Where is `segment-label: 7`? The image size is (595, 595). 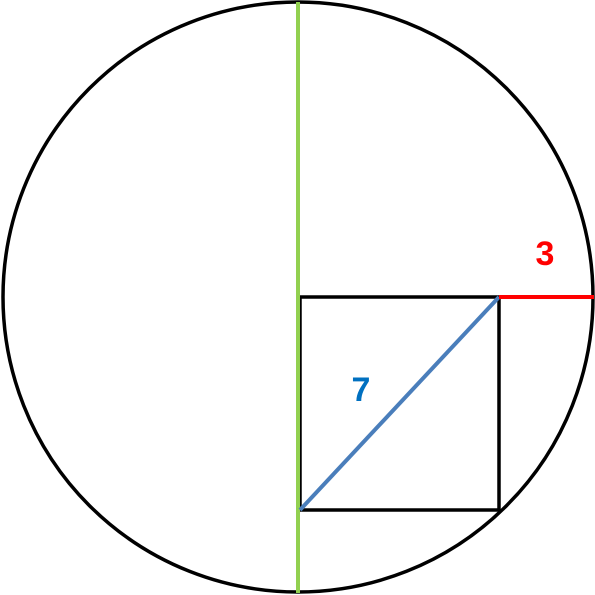
segment-label: 7 is located at coordinates (361, 390).